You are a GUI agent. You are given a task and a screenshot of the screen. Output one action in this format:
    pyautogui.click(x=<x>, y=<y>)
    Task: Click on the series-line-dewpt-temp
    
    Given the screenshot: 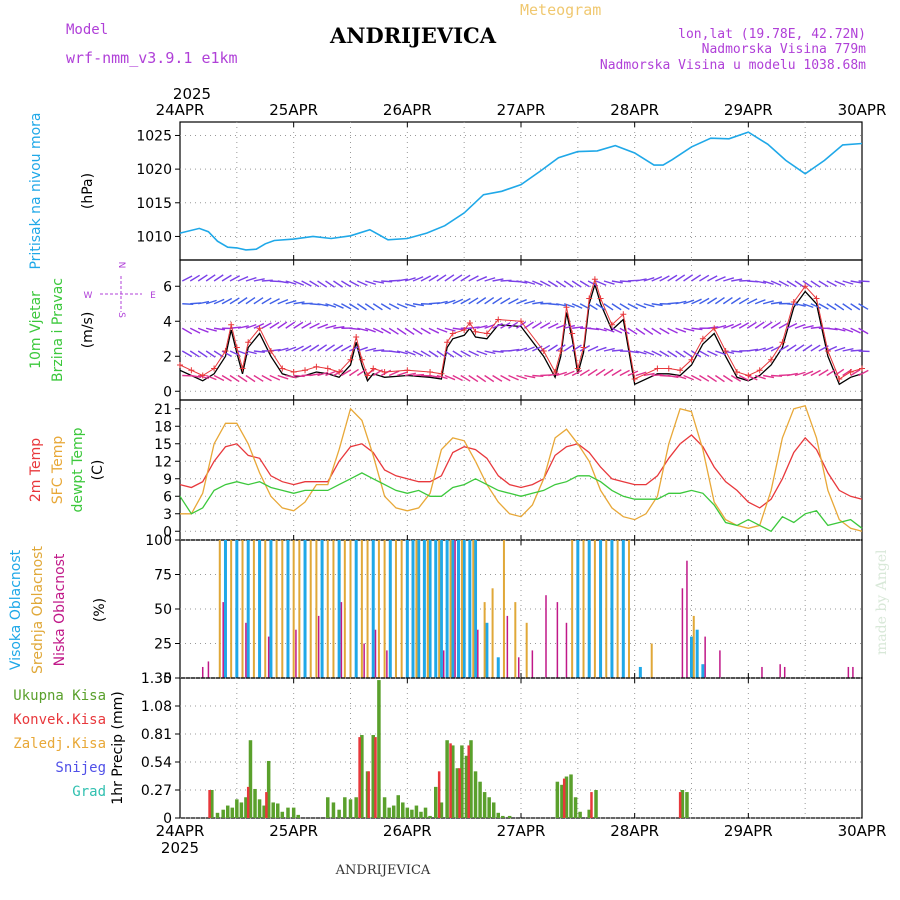 What is the action you would take?
    pyautogui.click(x=521, y=502)
    